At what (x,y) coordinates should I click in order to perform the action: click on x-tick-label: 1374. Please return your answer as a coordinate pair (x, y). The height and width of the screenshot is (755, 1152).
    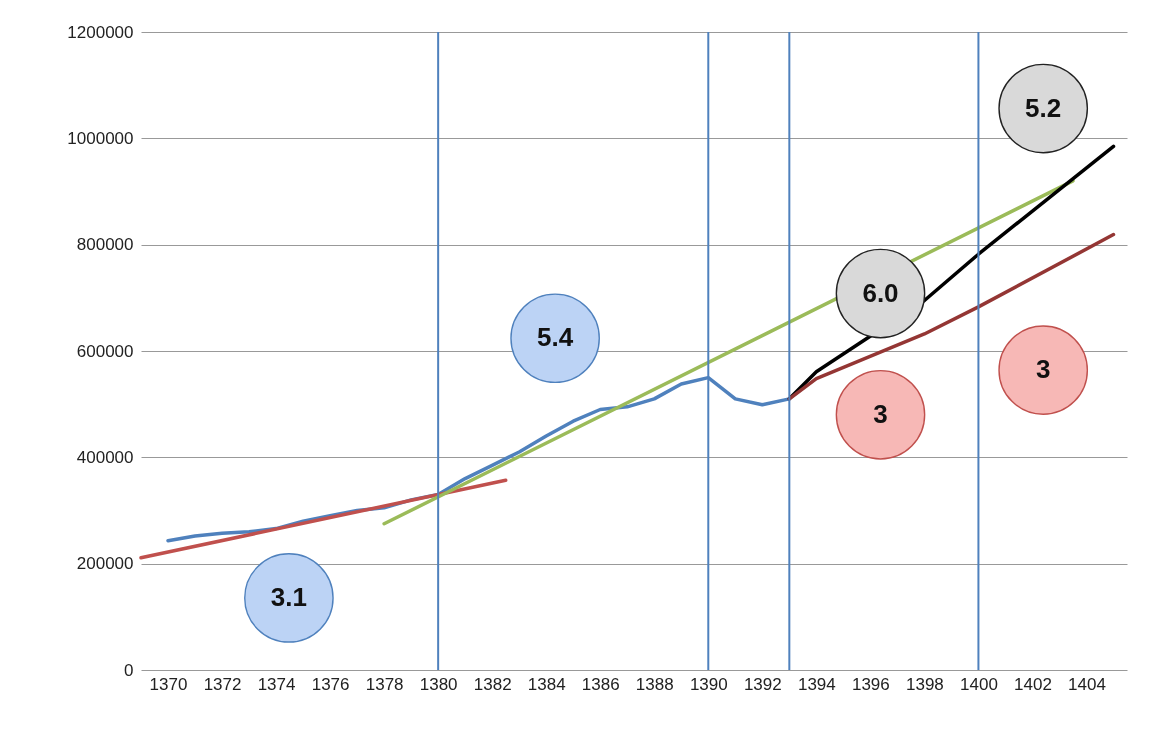
    Looking at the image, I should click on (276, 684).